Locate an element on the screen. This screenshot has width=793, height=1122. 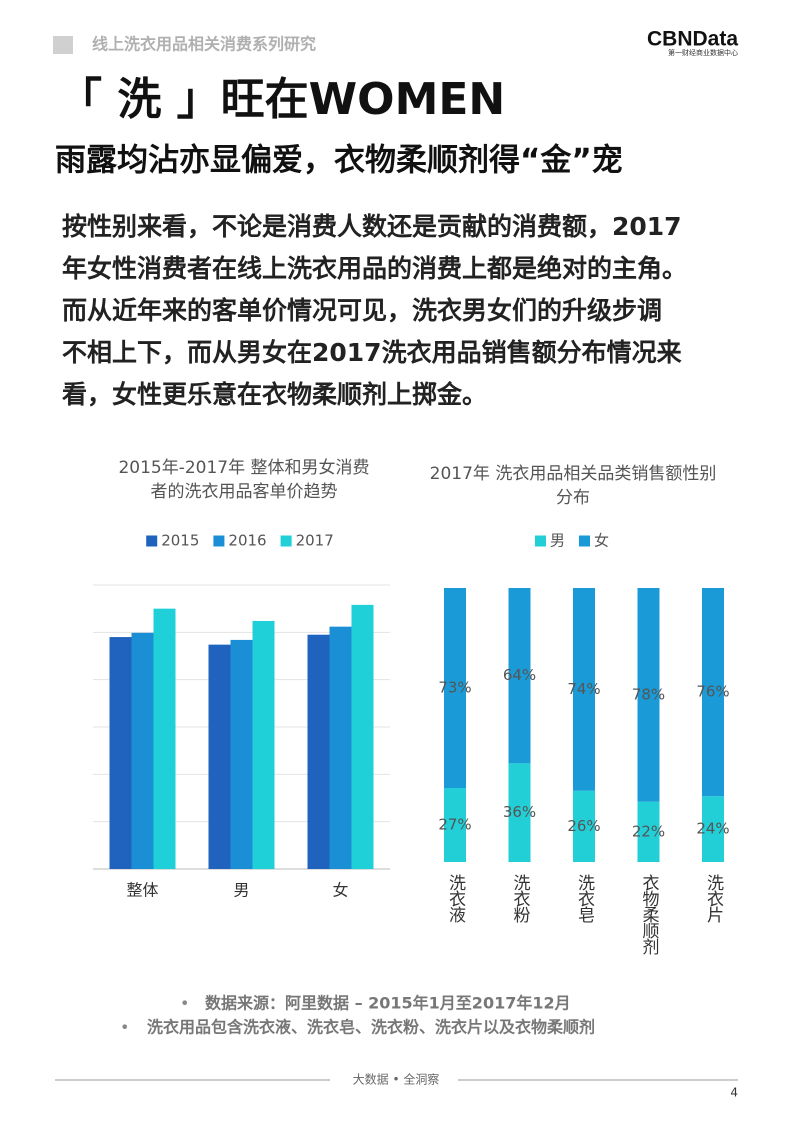
legend-label: 2015 is located at coordinates (180, 541).